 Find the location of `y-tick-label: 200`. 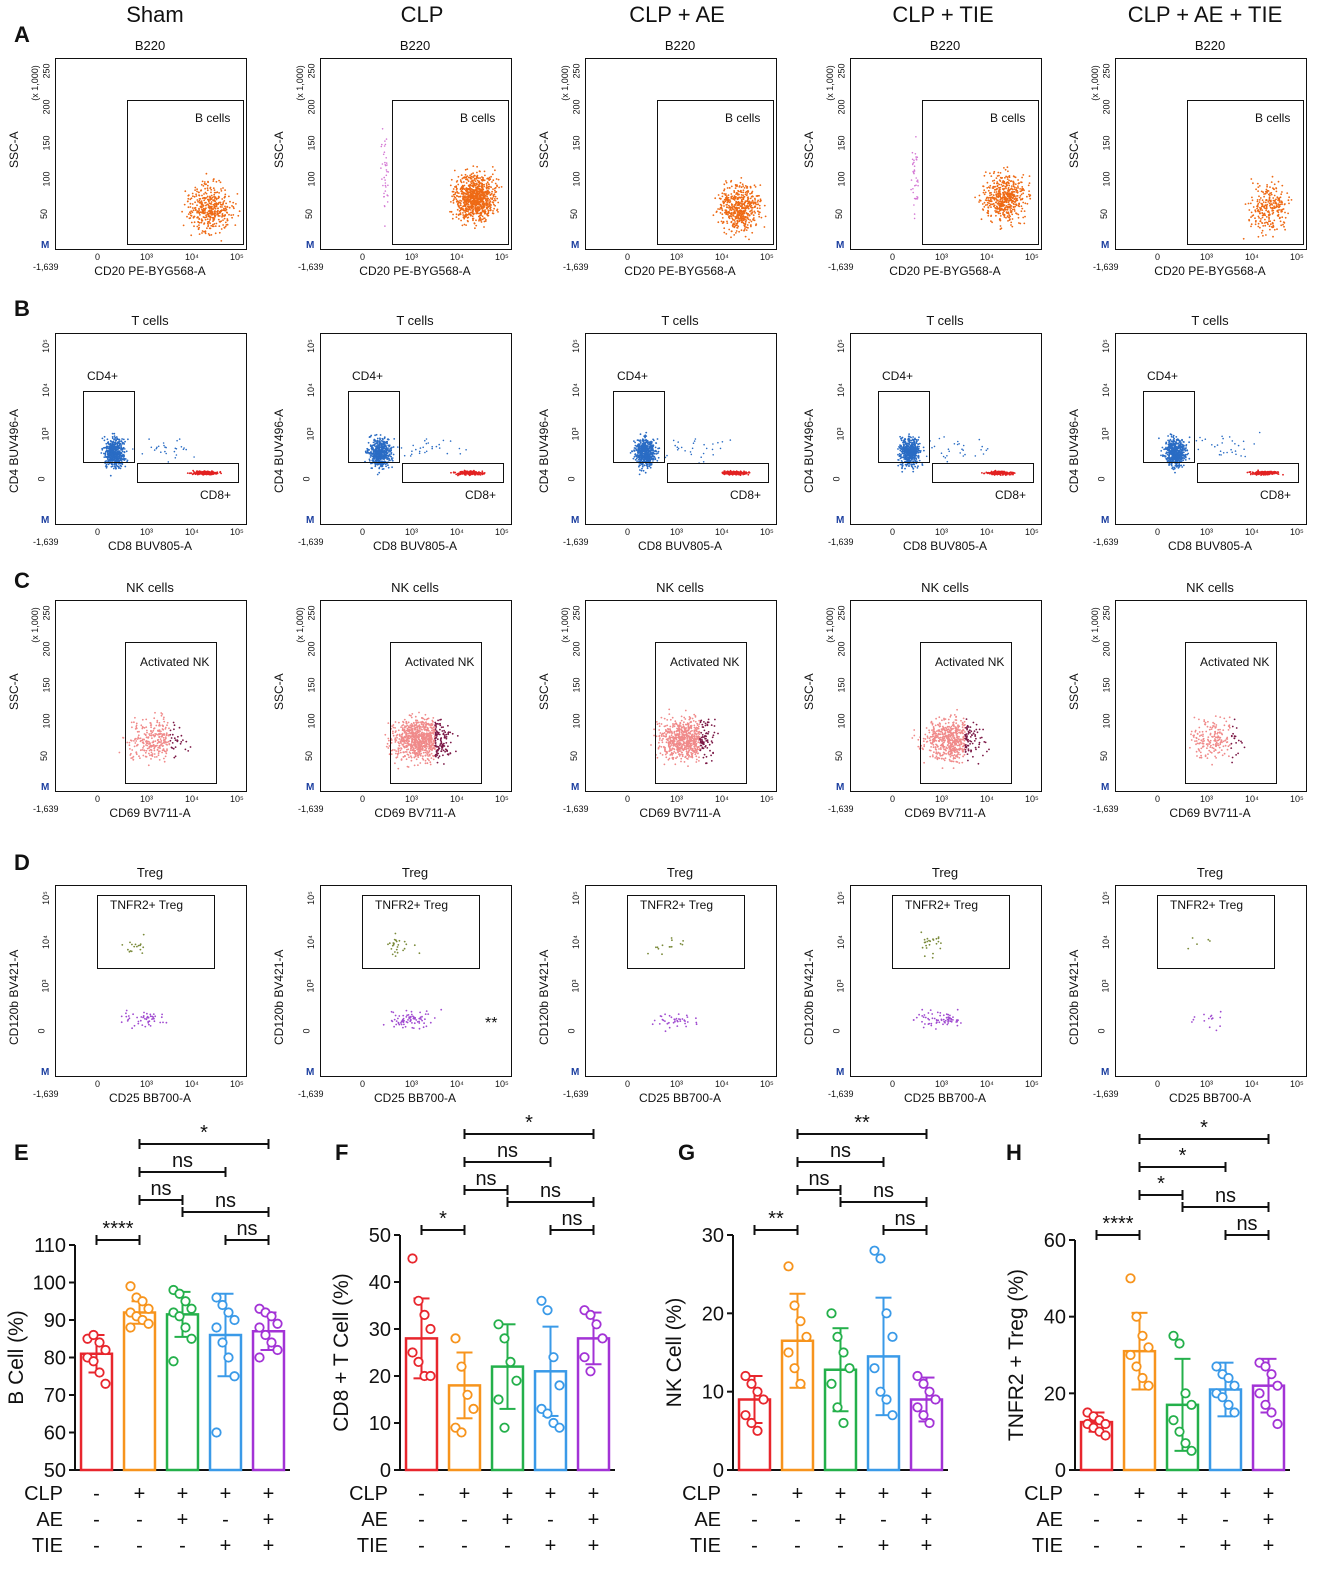

y-tick-label: 200 is located at coordinates (311, 107).